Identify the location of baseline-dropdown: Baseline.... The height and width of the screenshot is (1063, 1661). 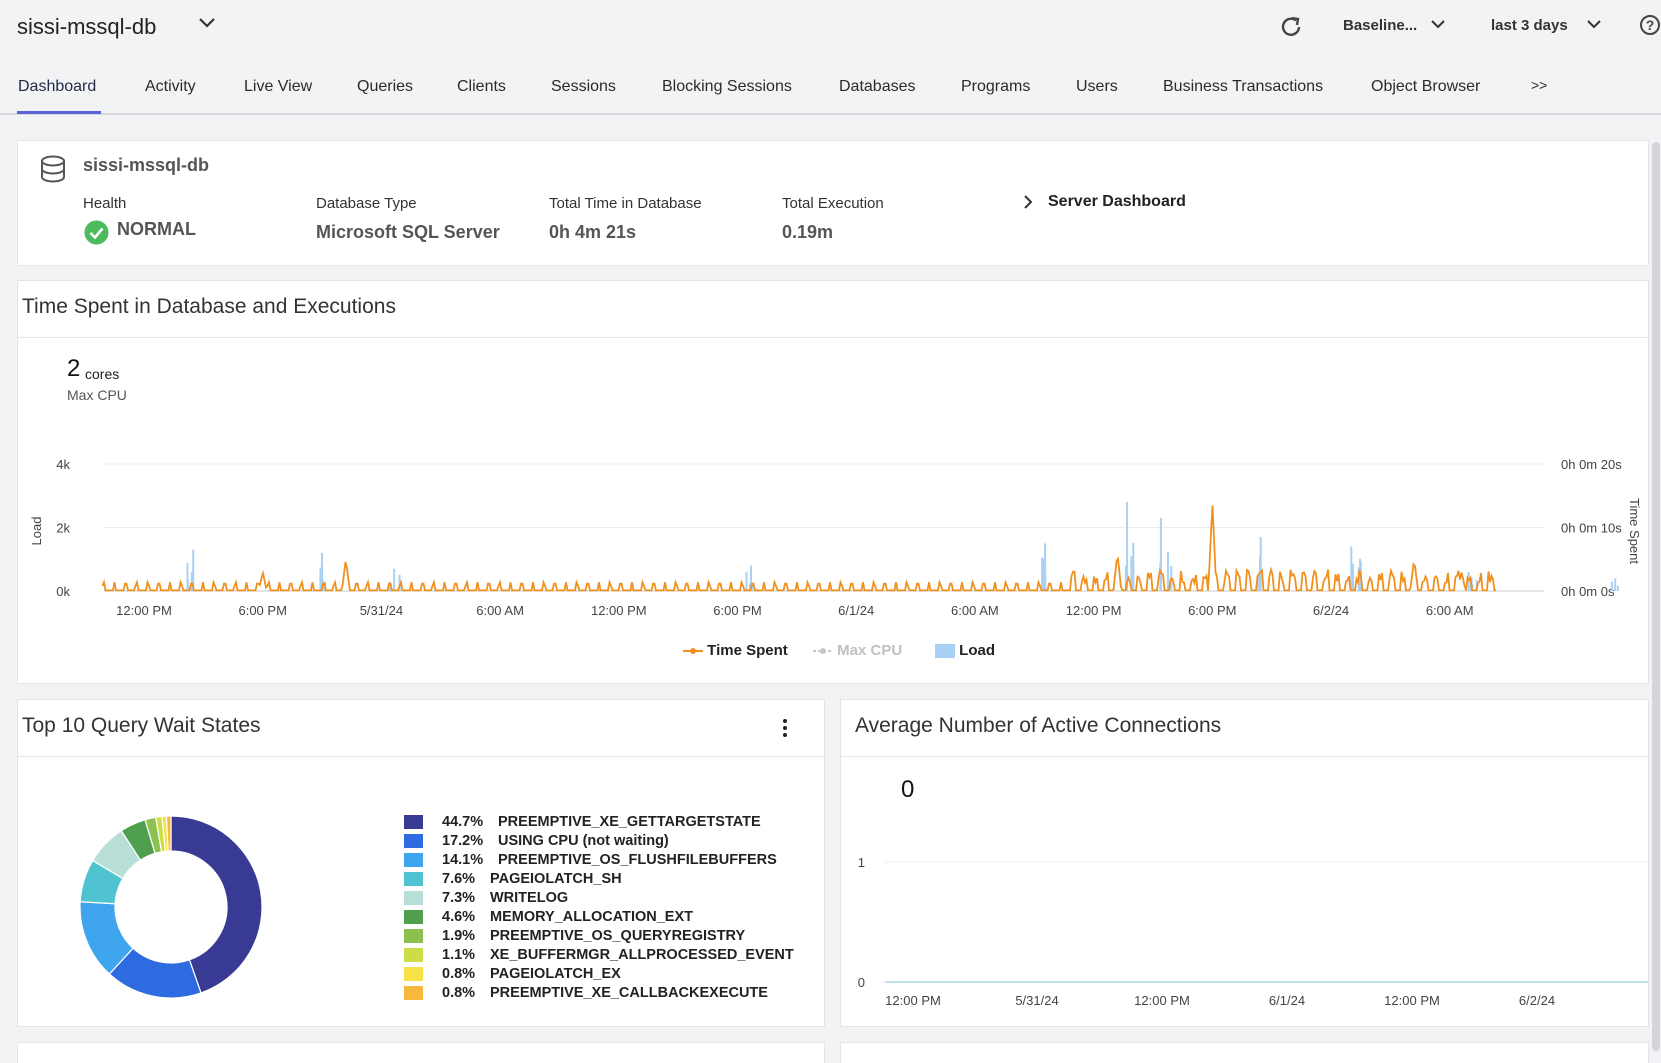
(1380, 25).